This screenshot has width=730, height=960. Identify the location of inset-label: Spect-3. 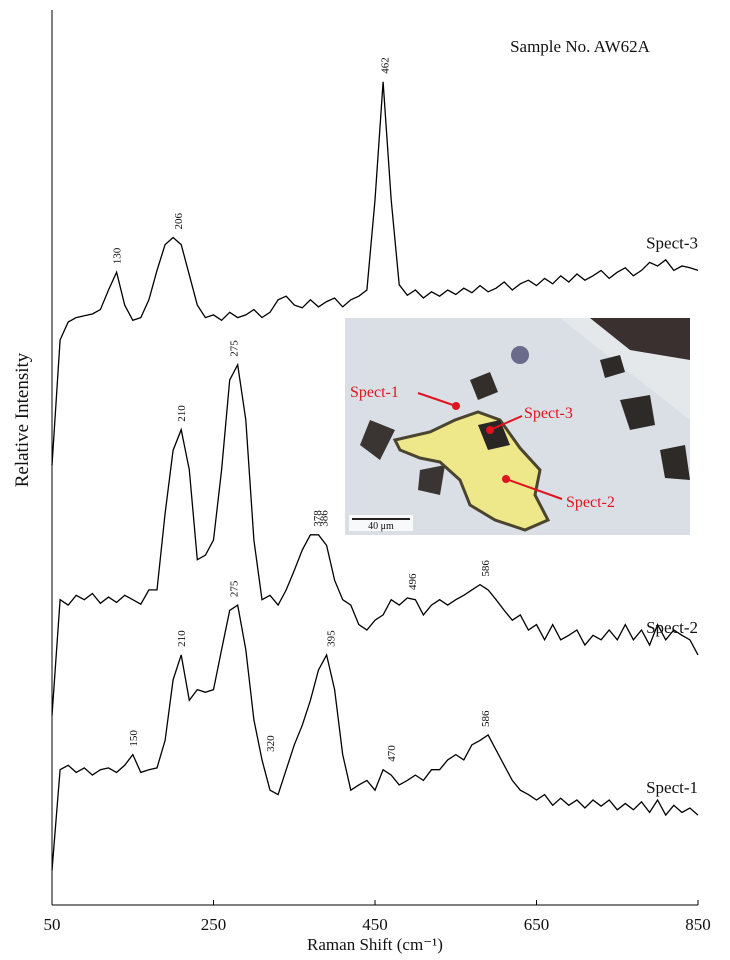
(548, 413).